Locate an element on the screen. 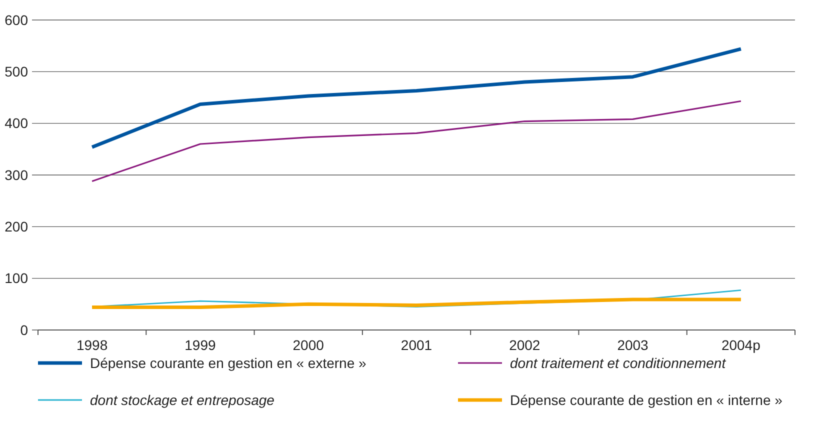 This screenshot has height=431, width=840. y-tick-label: 500 is located at coordinates (16, 72).